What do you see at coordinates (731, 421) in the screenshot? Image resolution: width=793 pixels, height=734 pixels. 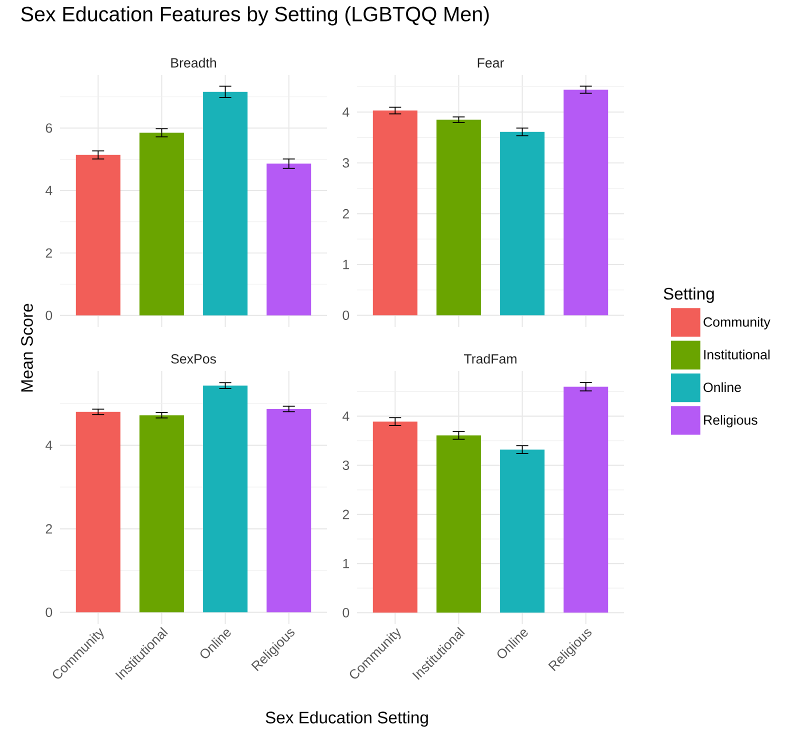 I see `legend-label: Religious` at bounding box center [731, 421].